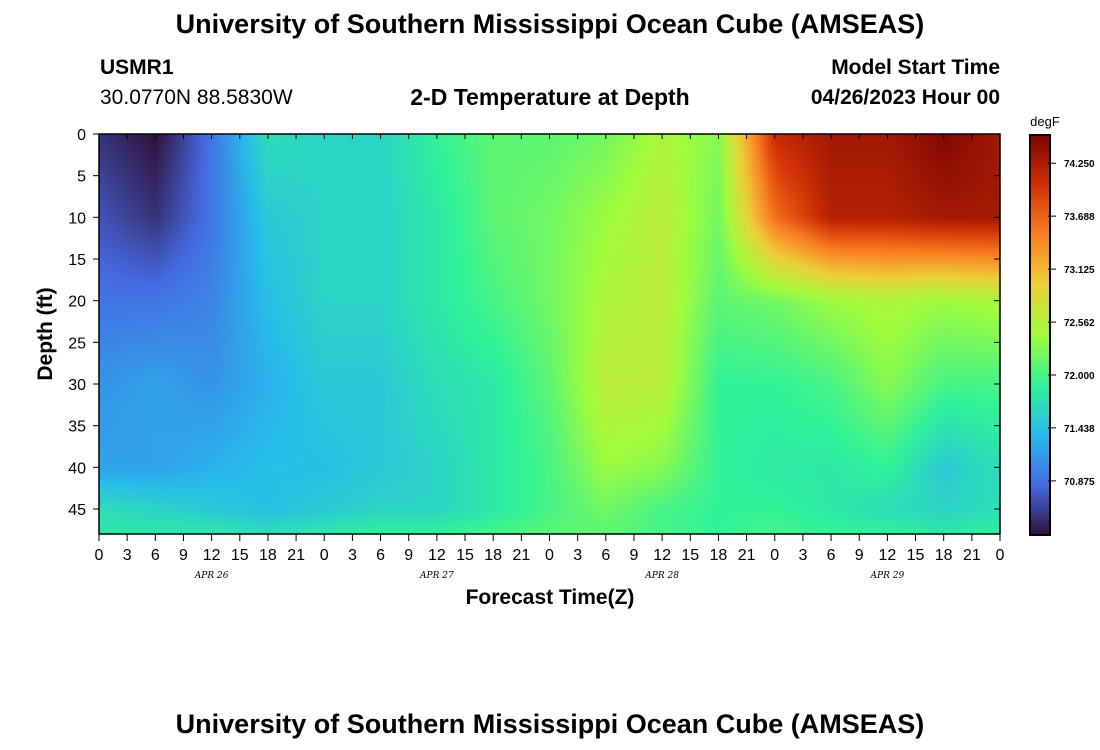 The width and height of the screenshot is (1100, 750). What do you see at coordinates (77, 427) in the screenshot?
I see `y-tick-label: 35` at bounding box center [77, 427].